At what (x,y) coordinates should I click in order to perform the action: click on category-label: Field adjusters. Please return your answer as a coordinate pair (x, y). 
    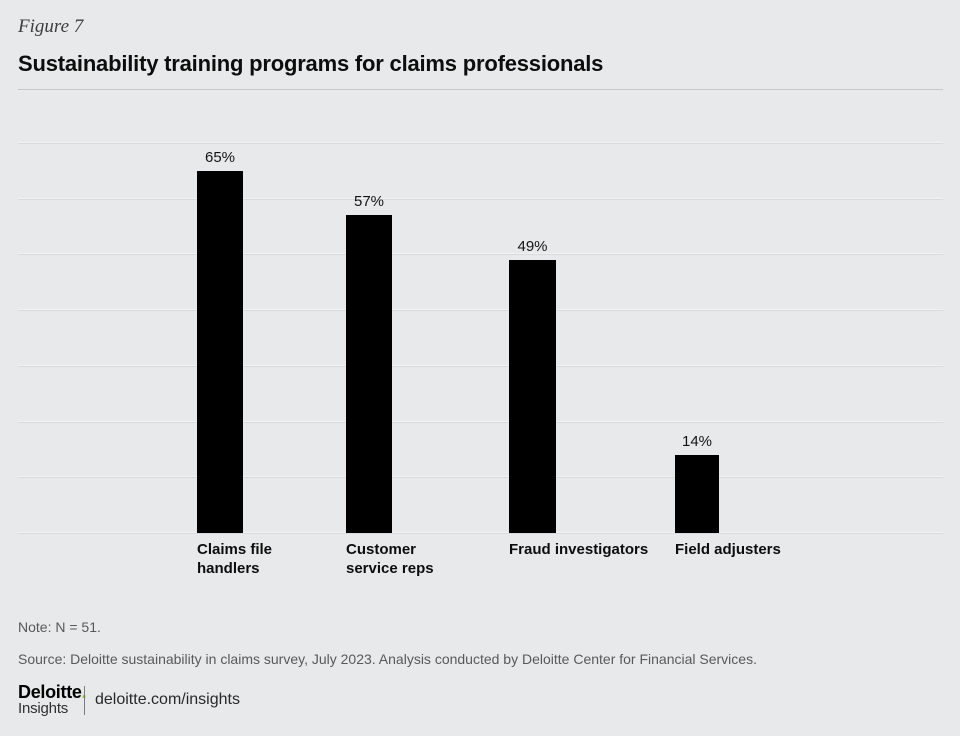
    Looking at the image, I should click on (728, 549).